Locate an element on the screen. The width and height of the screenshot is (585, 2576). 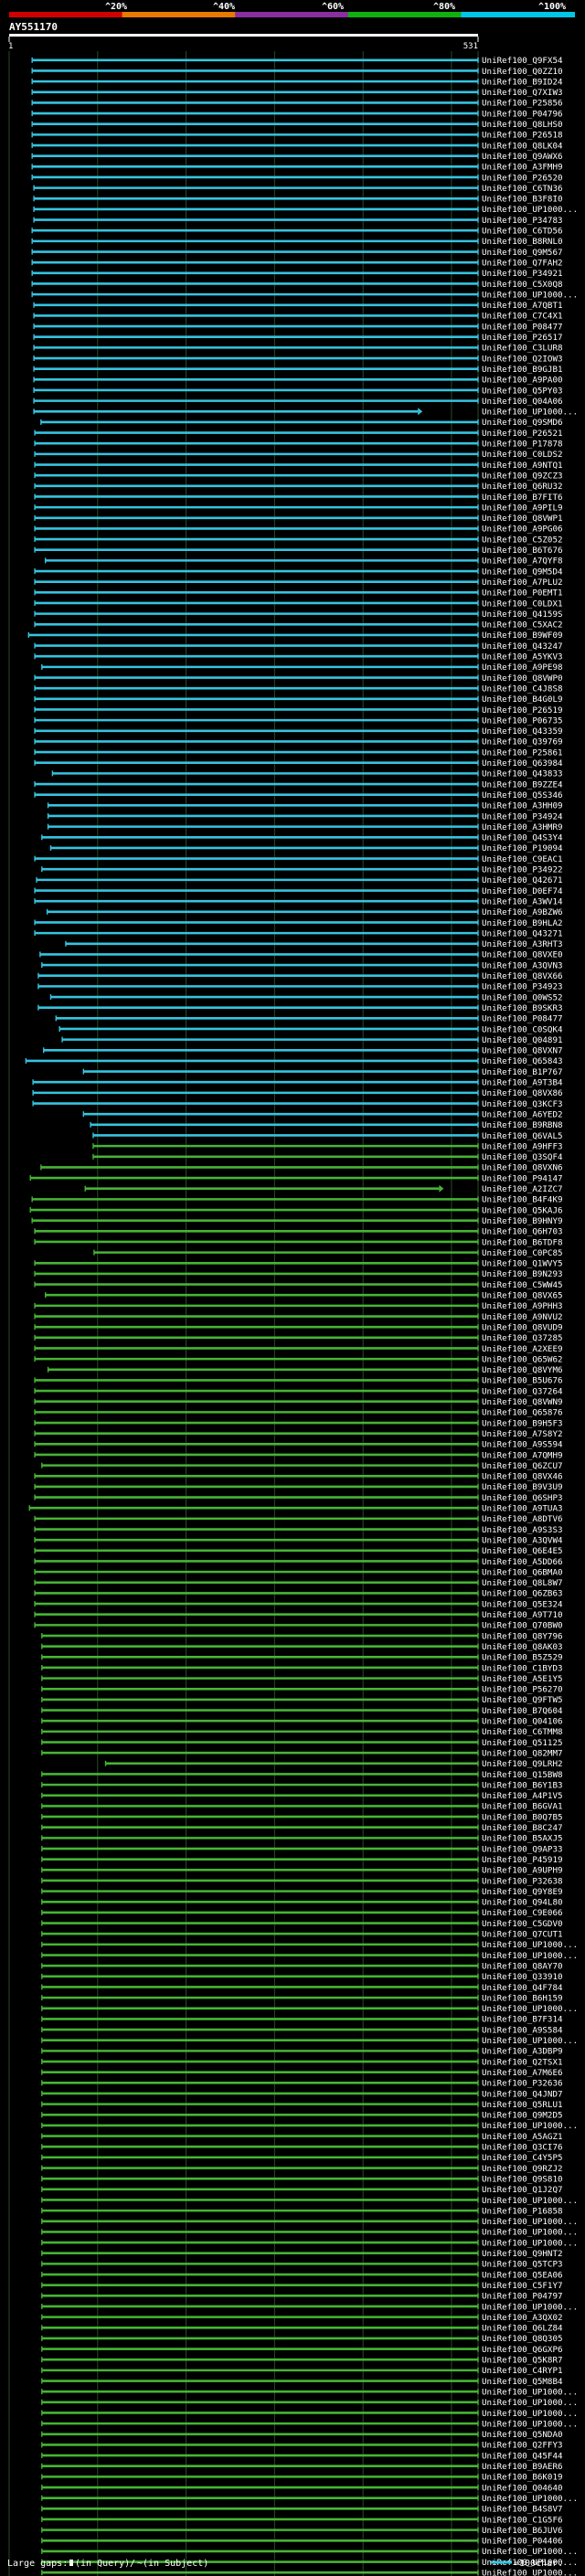
hit-label: UniRef100_B9H5F3 is located at coordinates (522, 1423).